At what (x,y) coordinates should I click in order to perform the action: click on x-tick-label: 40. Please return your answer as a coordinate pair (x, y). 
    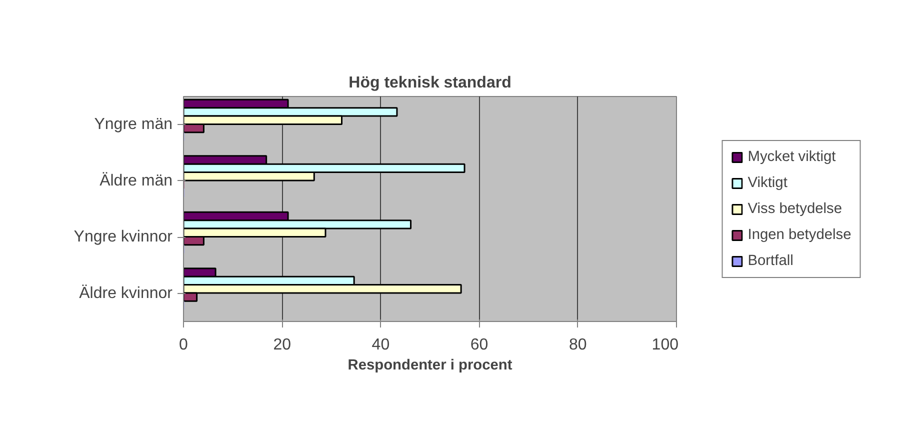
    Looking at the image, I should click on (381, 345).